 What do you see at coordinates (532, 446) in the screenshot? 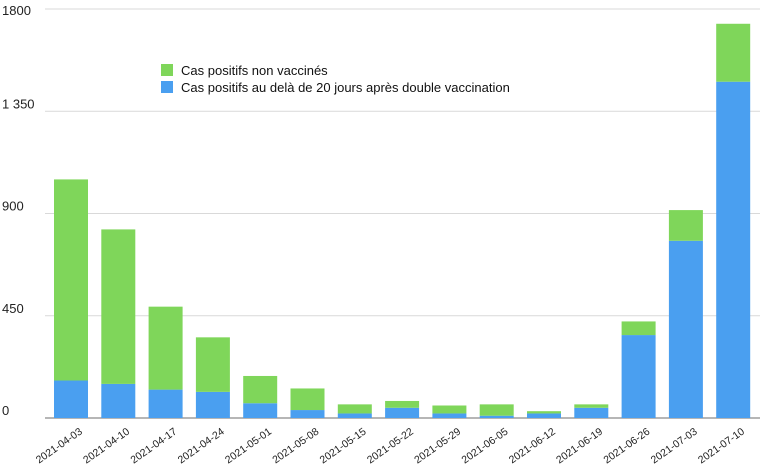
I see `x-tick-label: 2021-06-12` at bounding box center [532, 446].